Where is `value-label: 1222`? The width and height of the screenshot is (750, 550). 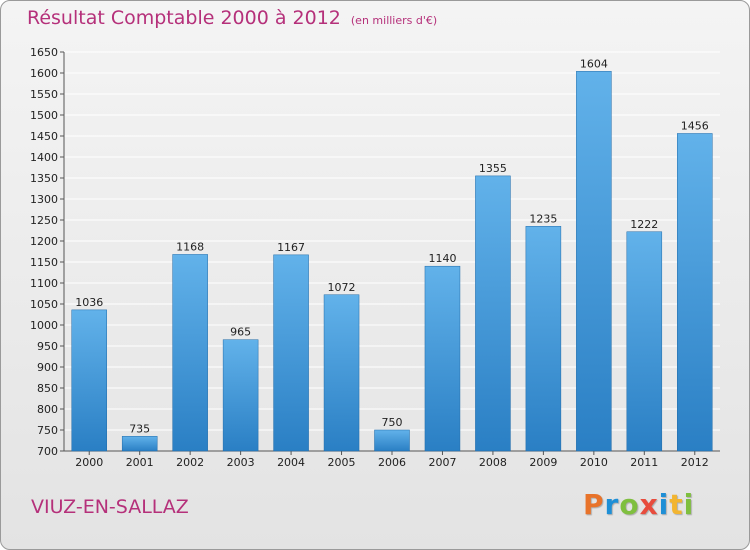 value-label: 1222 is located at coordinates (644, 224).